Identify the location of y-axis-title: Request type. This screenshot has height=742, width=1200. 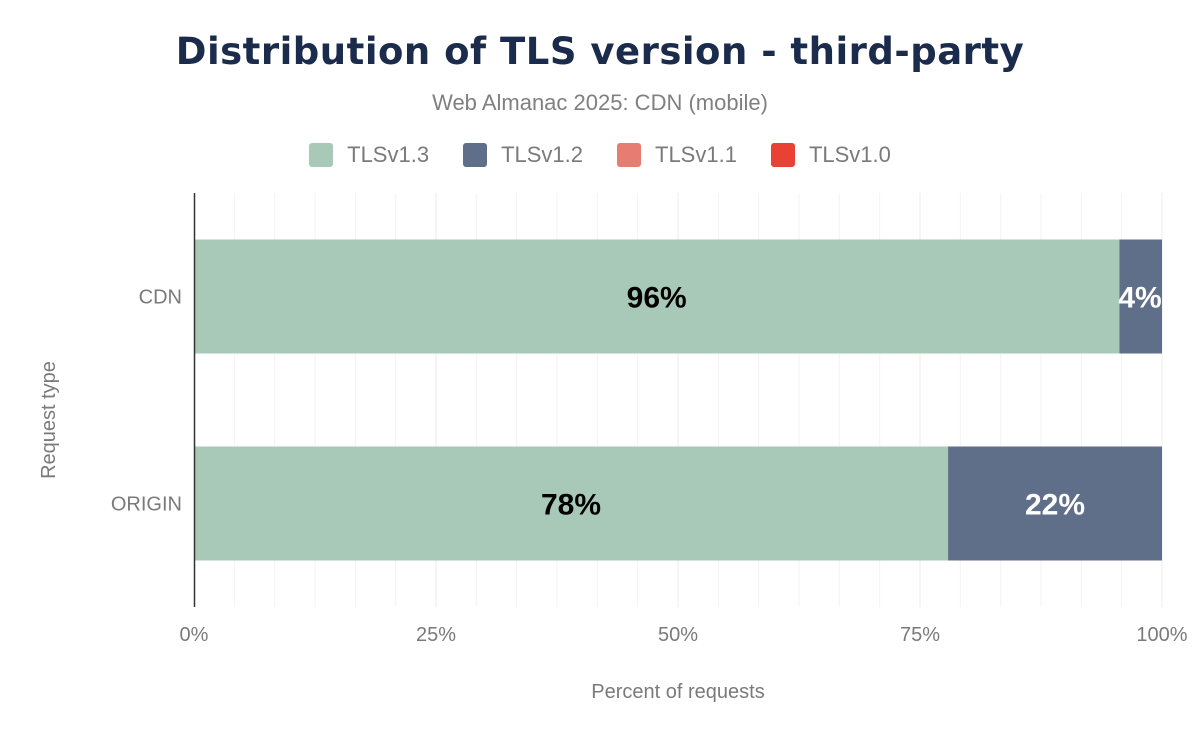
(49, 420).